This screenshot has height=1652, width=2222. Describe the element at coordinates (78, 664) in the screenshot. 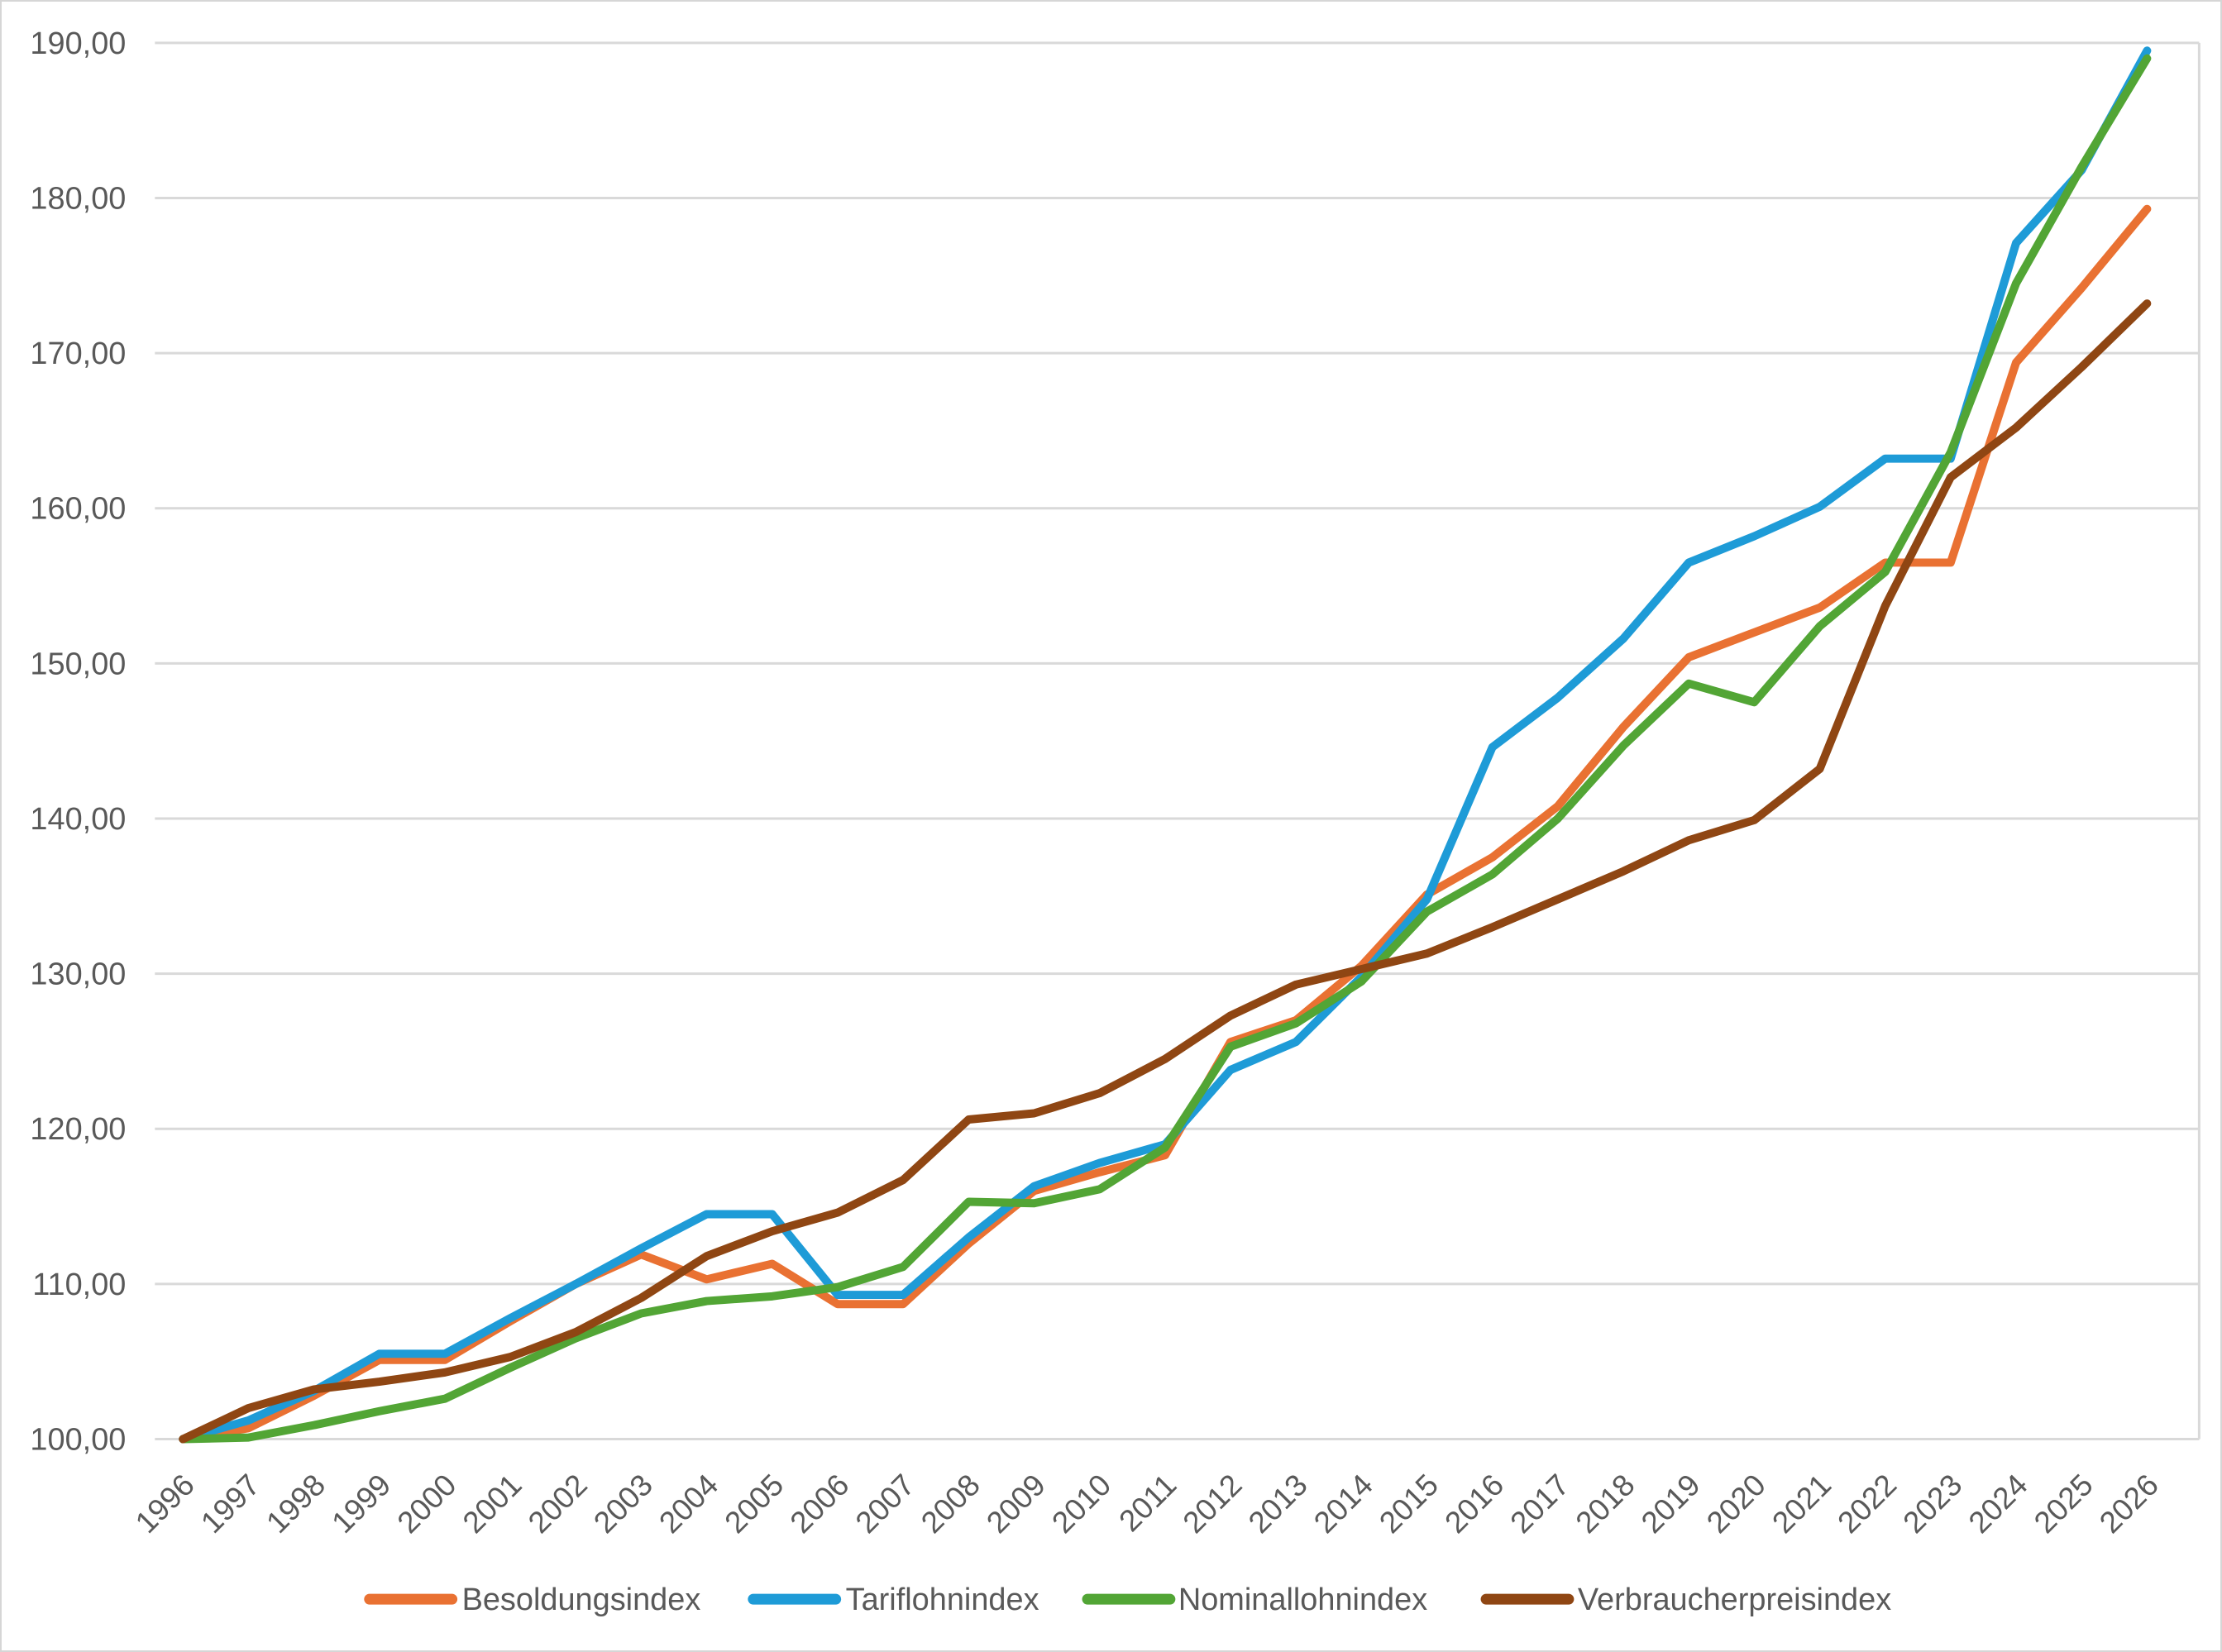

I see `y-axis-tick-label: 150,00` at that location.